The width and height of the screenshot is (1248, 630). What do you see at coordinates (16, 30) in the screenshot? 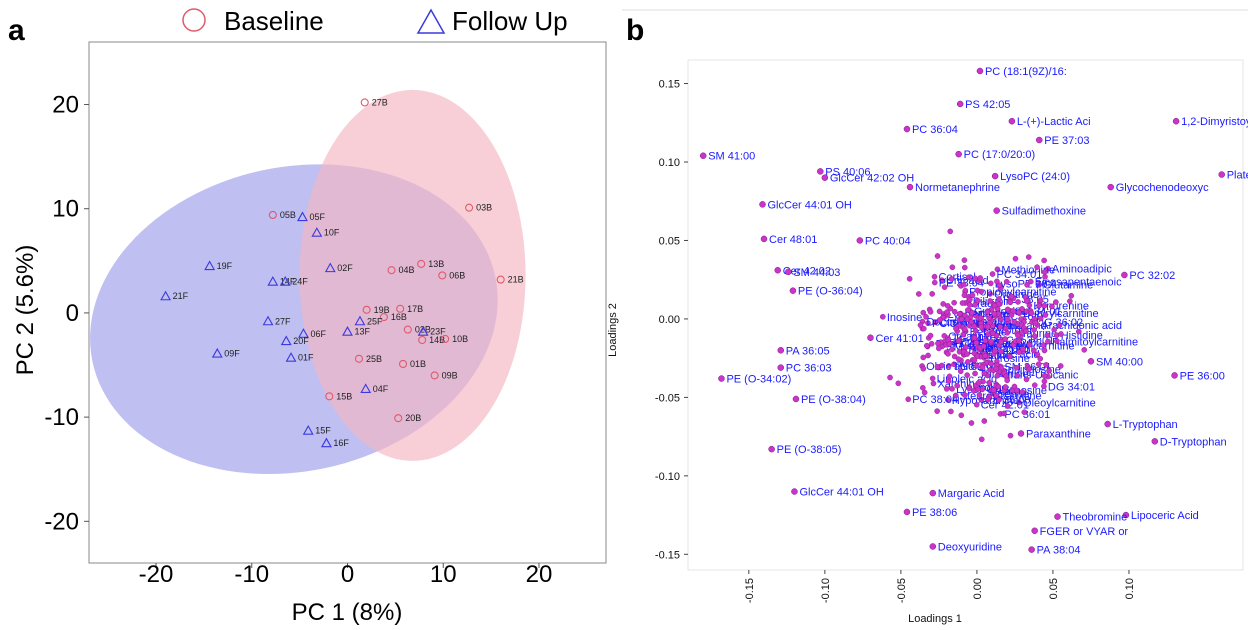
I see `panel-letter-a: a` at bounding box center [16, 30].